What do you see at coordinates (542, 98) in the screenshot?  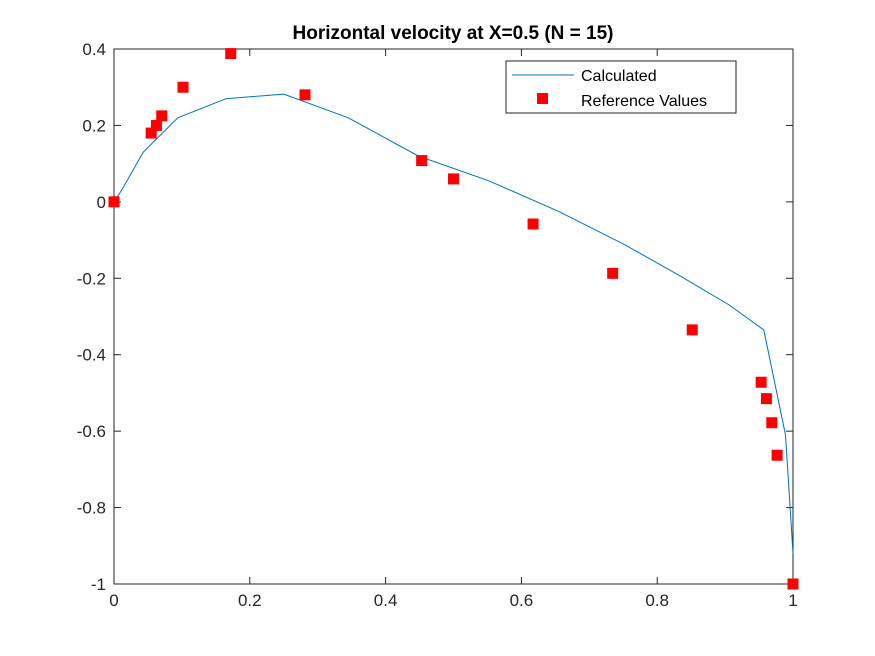 I see `legend-swatch-reference-values` at bounding box center [542, 98].